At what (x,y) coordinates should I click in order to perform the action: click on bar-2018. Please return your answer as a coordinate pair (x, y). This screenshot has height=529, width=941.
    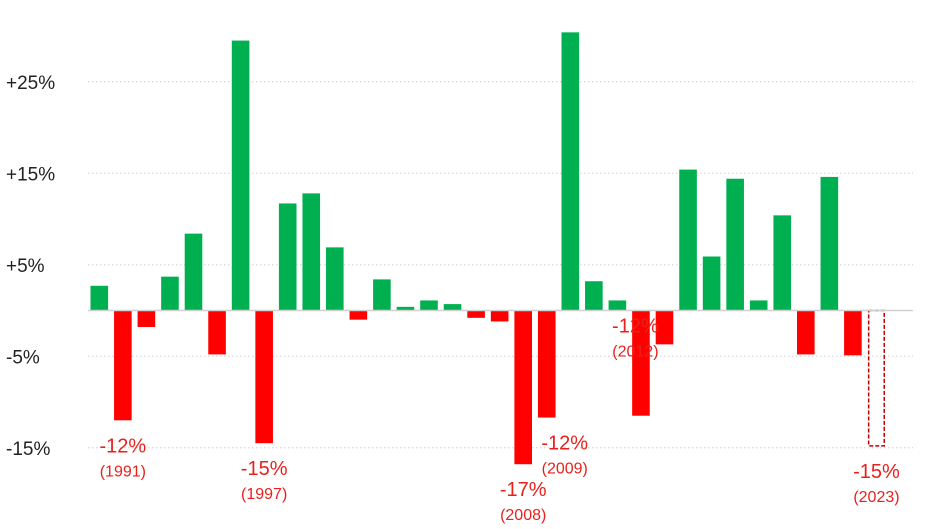
    Looking at the image, I should click on (758, 305).